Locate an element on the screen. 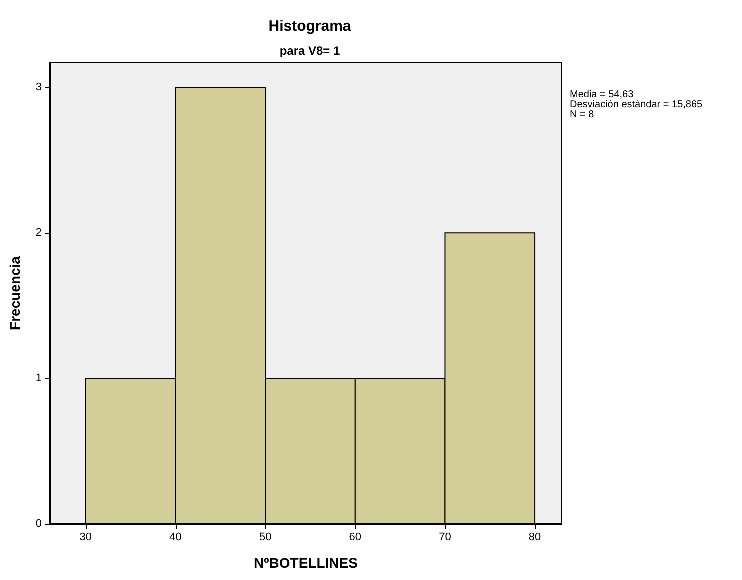  x-tick-label: 50 is located at coordinates (265, 538).